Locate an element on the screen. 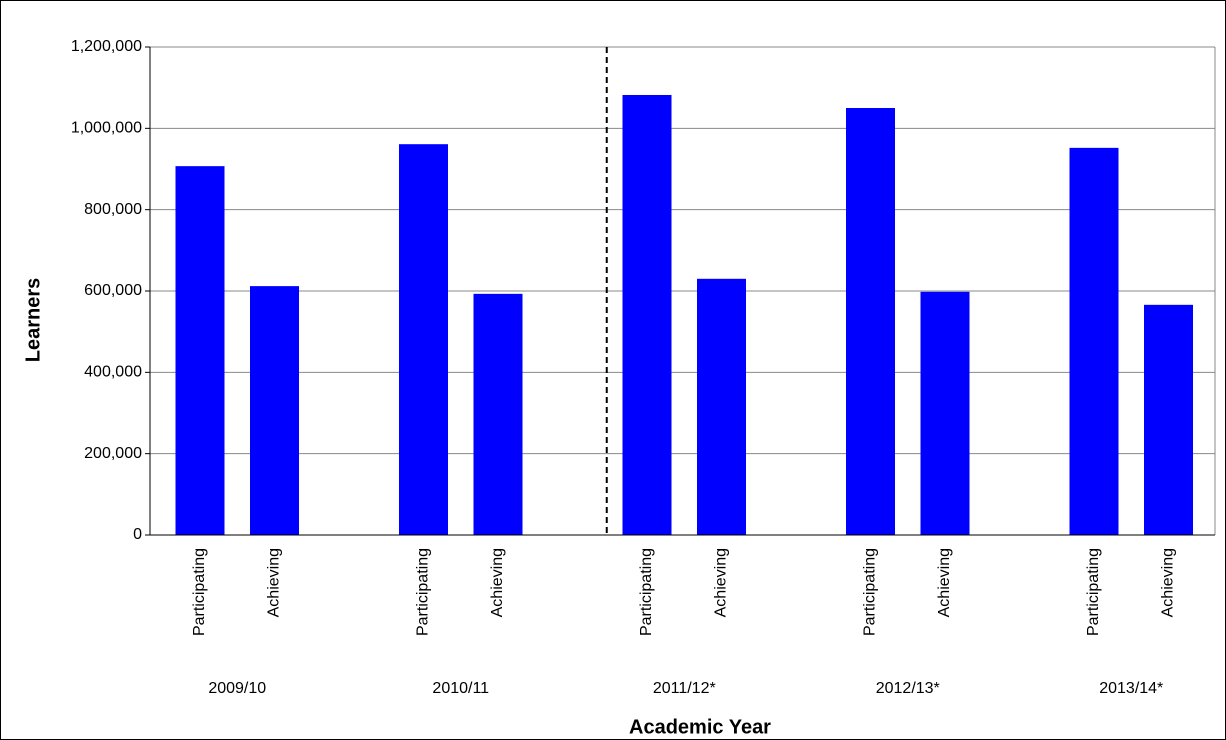  group-label: 2011/12* is located at coordinates (684, 688).